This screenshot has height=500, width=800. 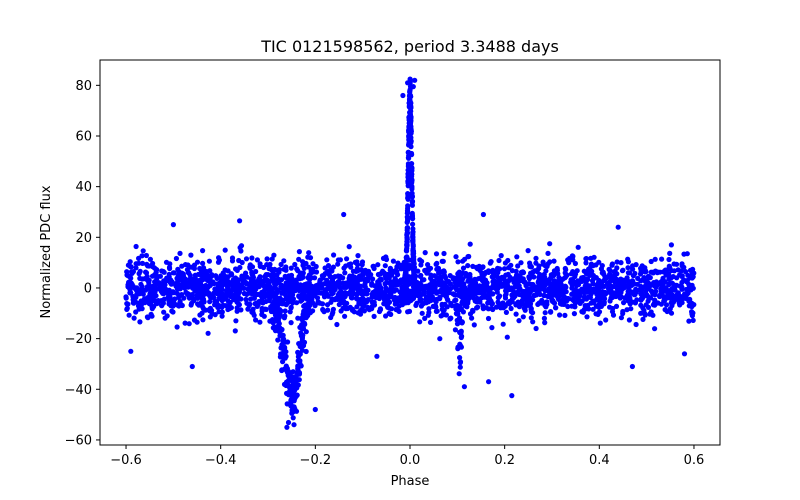 What do you see at coordinates (410, 481) in the screenshot?
I see `x-axis-label: Phase` at bounding box center [410, 481].